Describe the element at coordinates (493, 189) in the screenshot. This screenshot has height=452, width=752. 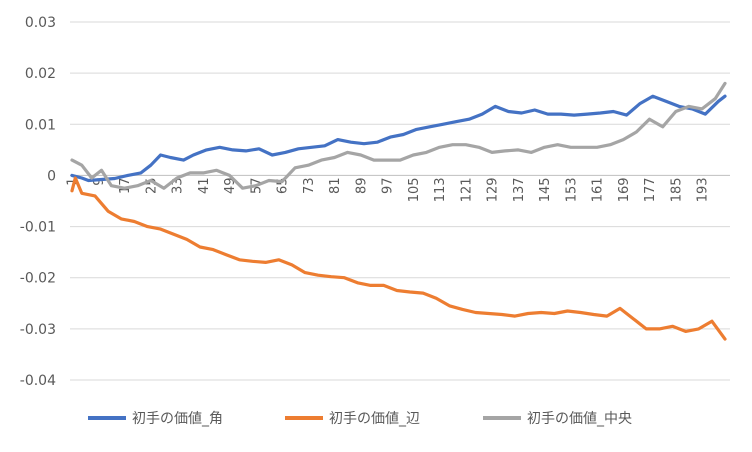
I see `x-tick-label: 129` at that location.